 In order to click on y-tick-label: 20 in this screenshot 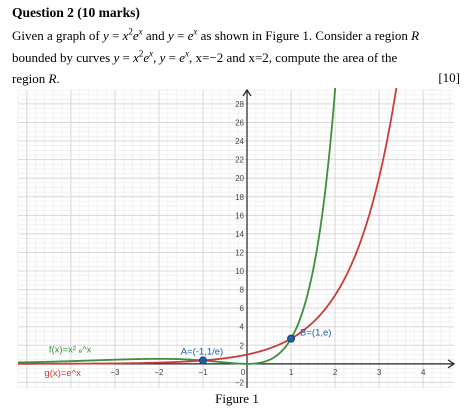, I will do `click(239, 178)`.